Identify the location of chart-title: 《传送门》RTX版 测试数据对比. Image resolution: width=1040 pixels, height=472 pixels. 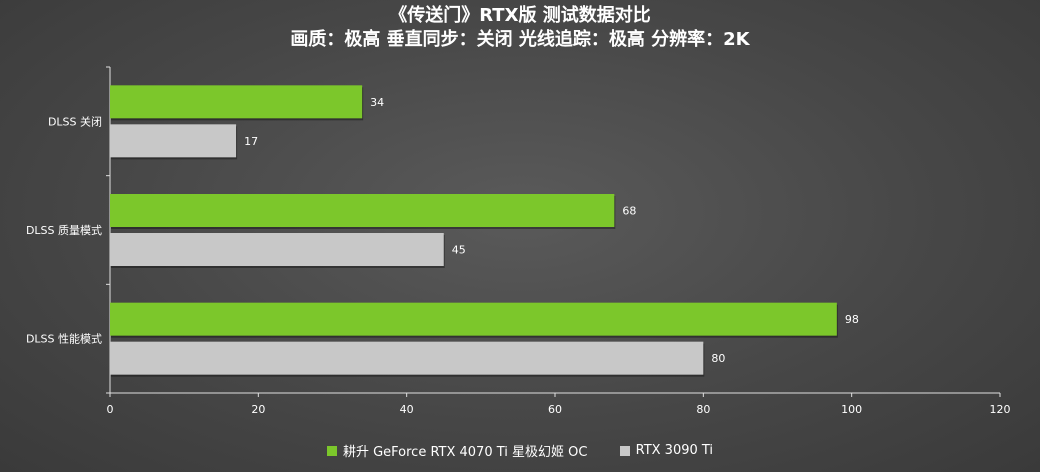
(520, 15).